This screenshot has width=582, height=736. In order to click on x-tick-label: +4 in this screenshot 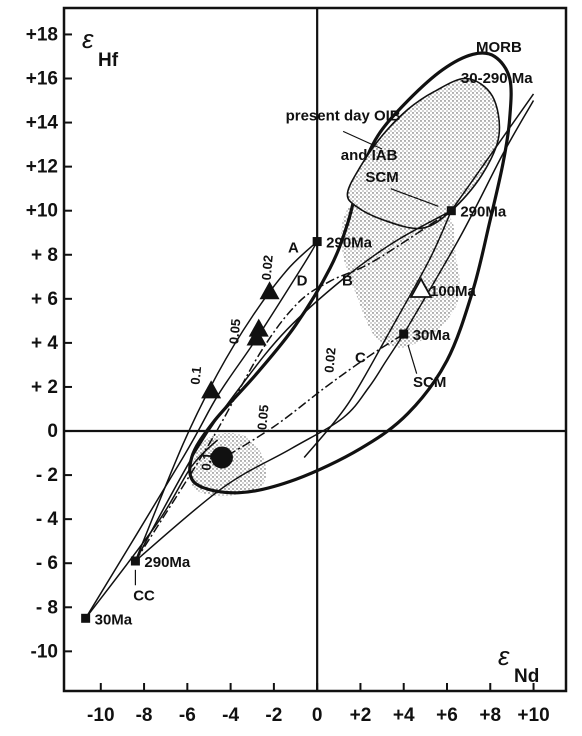, I will do `click(404, 715)`.